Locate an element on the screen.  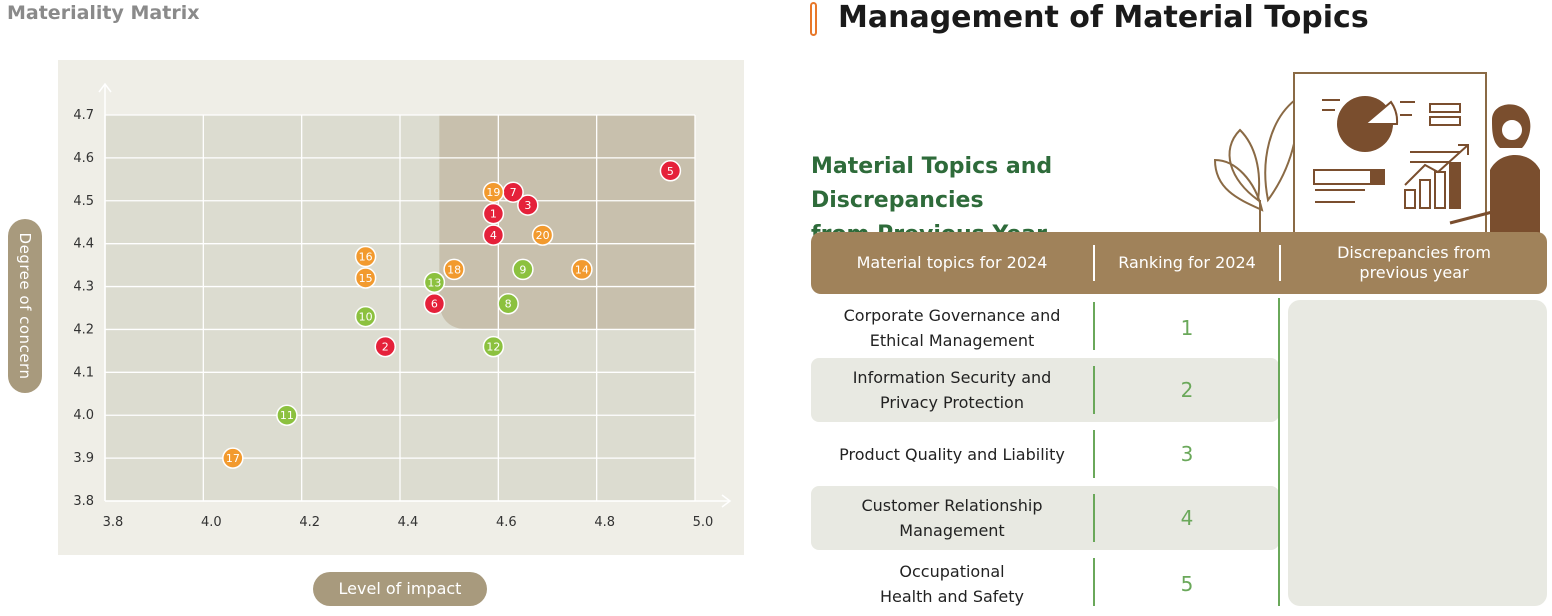
header-material-topics: Material topics for 2024 is located at coordinates (952, 262).